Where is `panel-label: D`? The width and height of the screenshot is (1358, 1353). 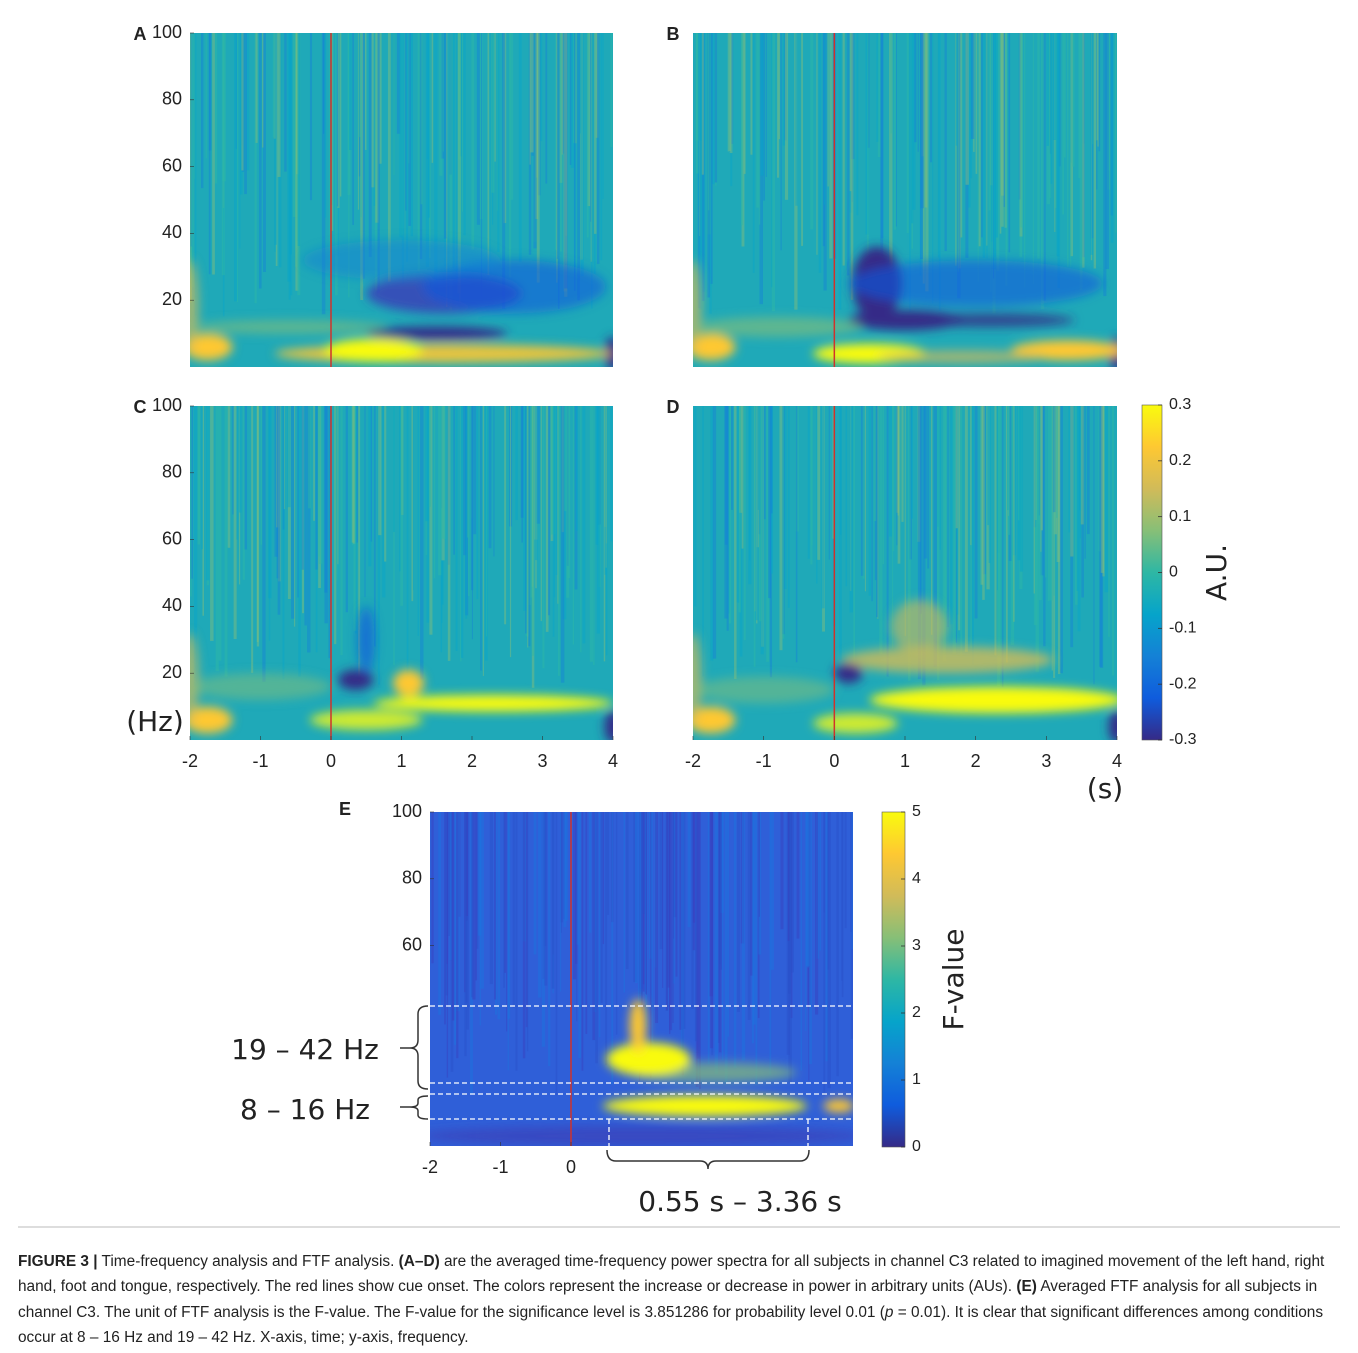
panel-label: D is located at coordinates (673, 407).